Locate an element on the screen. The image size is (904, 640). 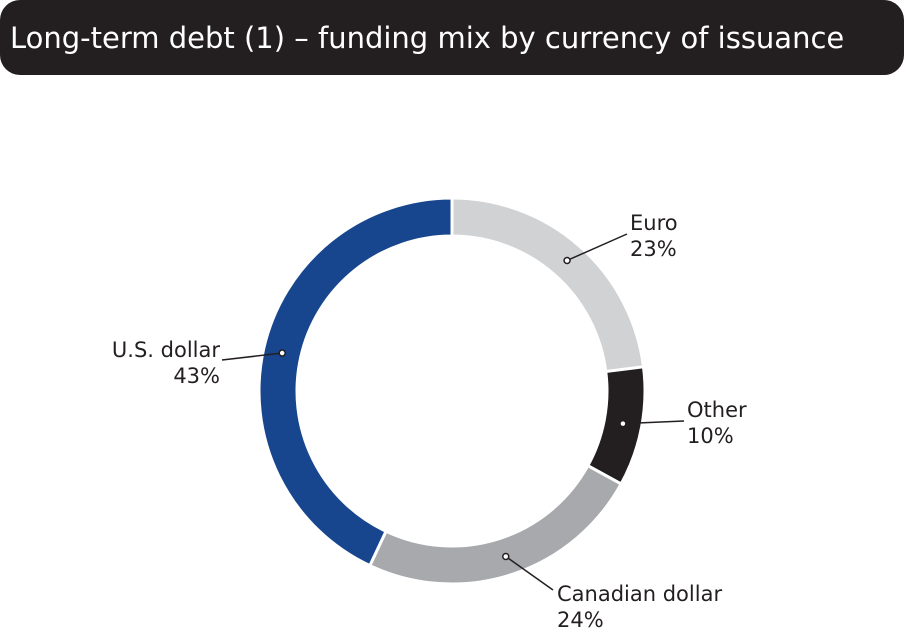
slice-label: U.S. dollar is located at coordinates (166, 350).